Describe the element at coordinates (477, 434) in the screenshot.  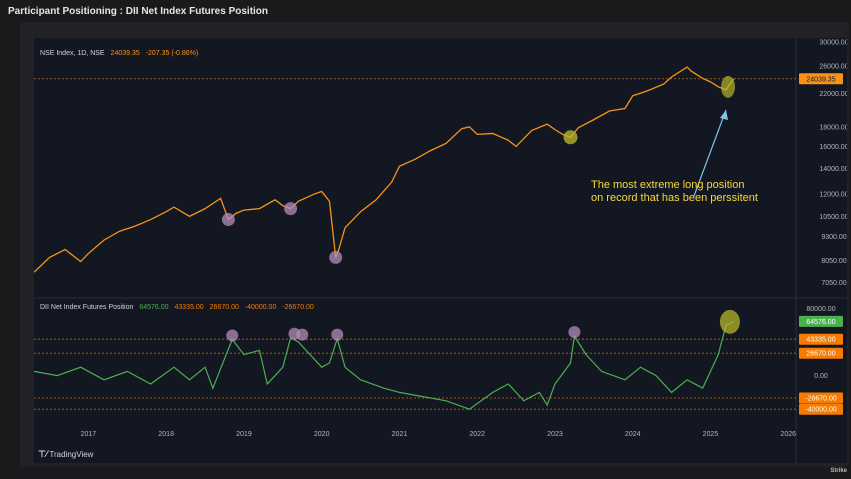
I see `time-axis-tick: 2022` at that location.